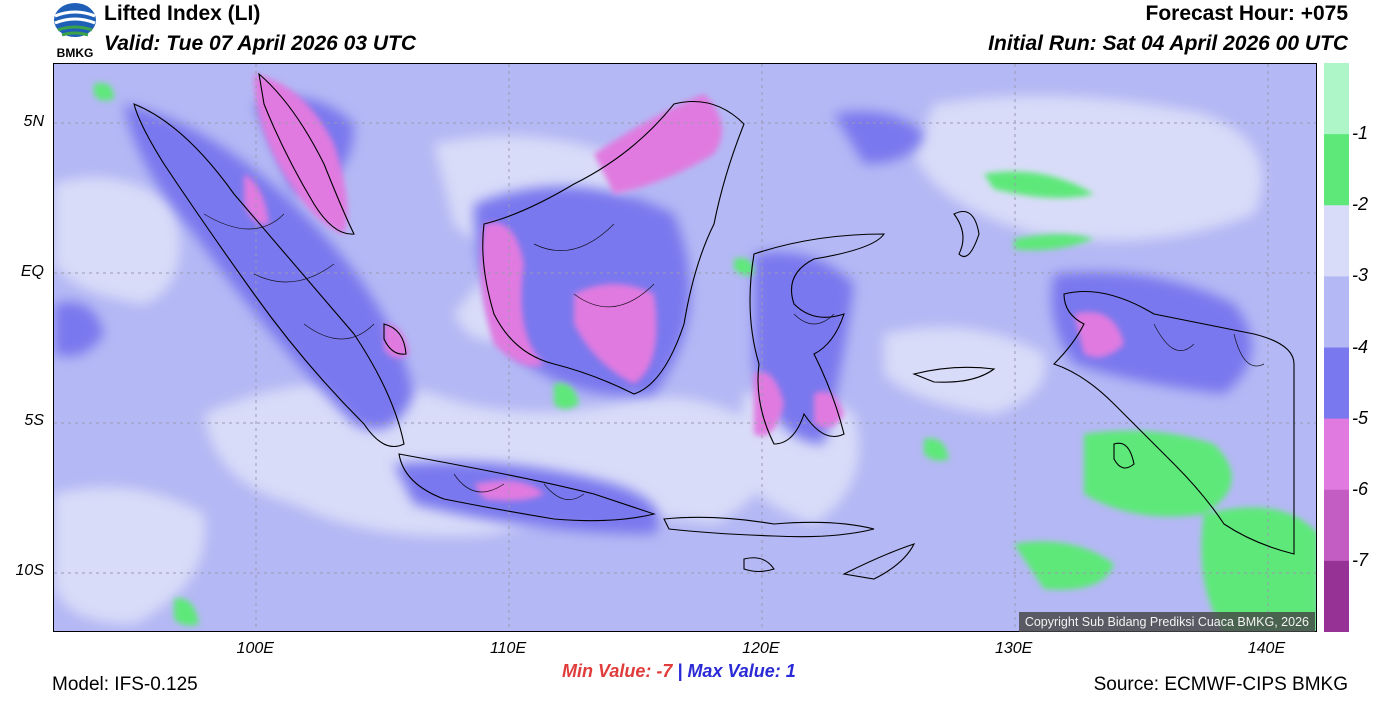  What do you see at coordinates (34, 421) in the screenshot?
I see `lat-tick-label: 5S` at bounding box center [34, 421].